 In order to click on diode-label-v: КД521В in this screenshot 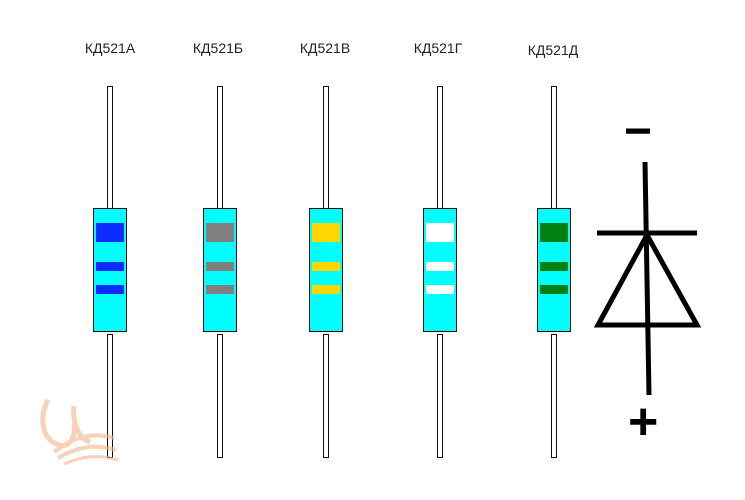, I will do `click(325, 48)`.